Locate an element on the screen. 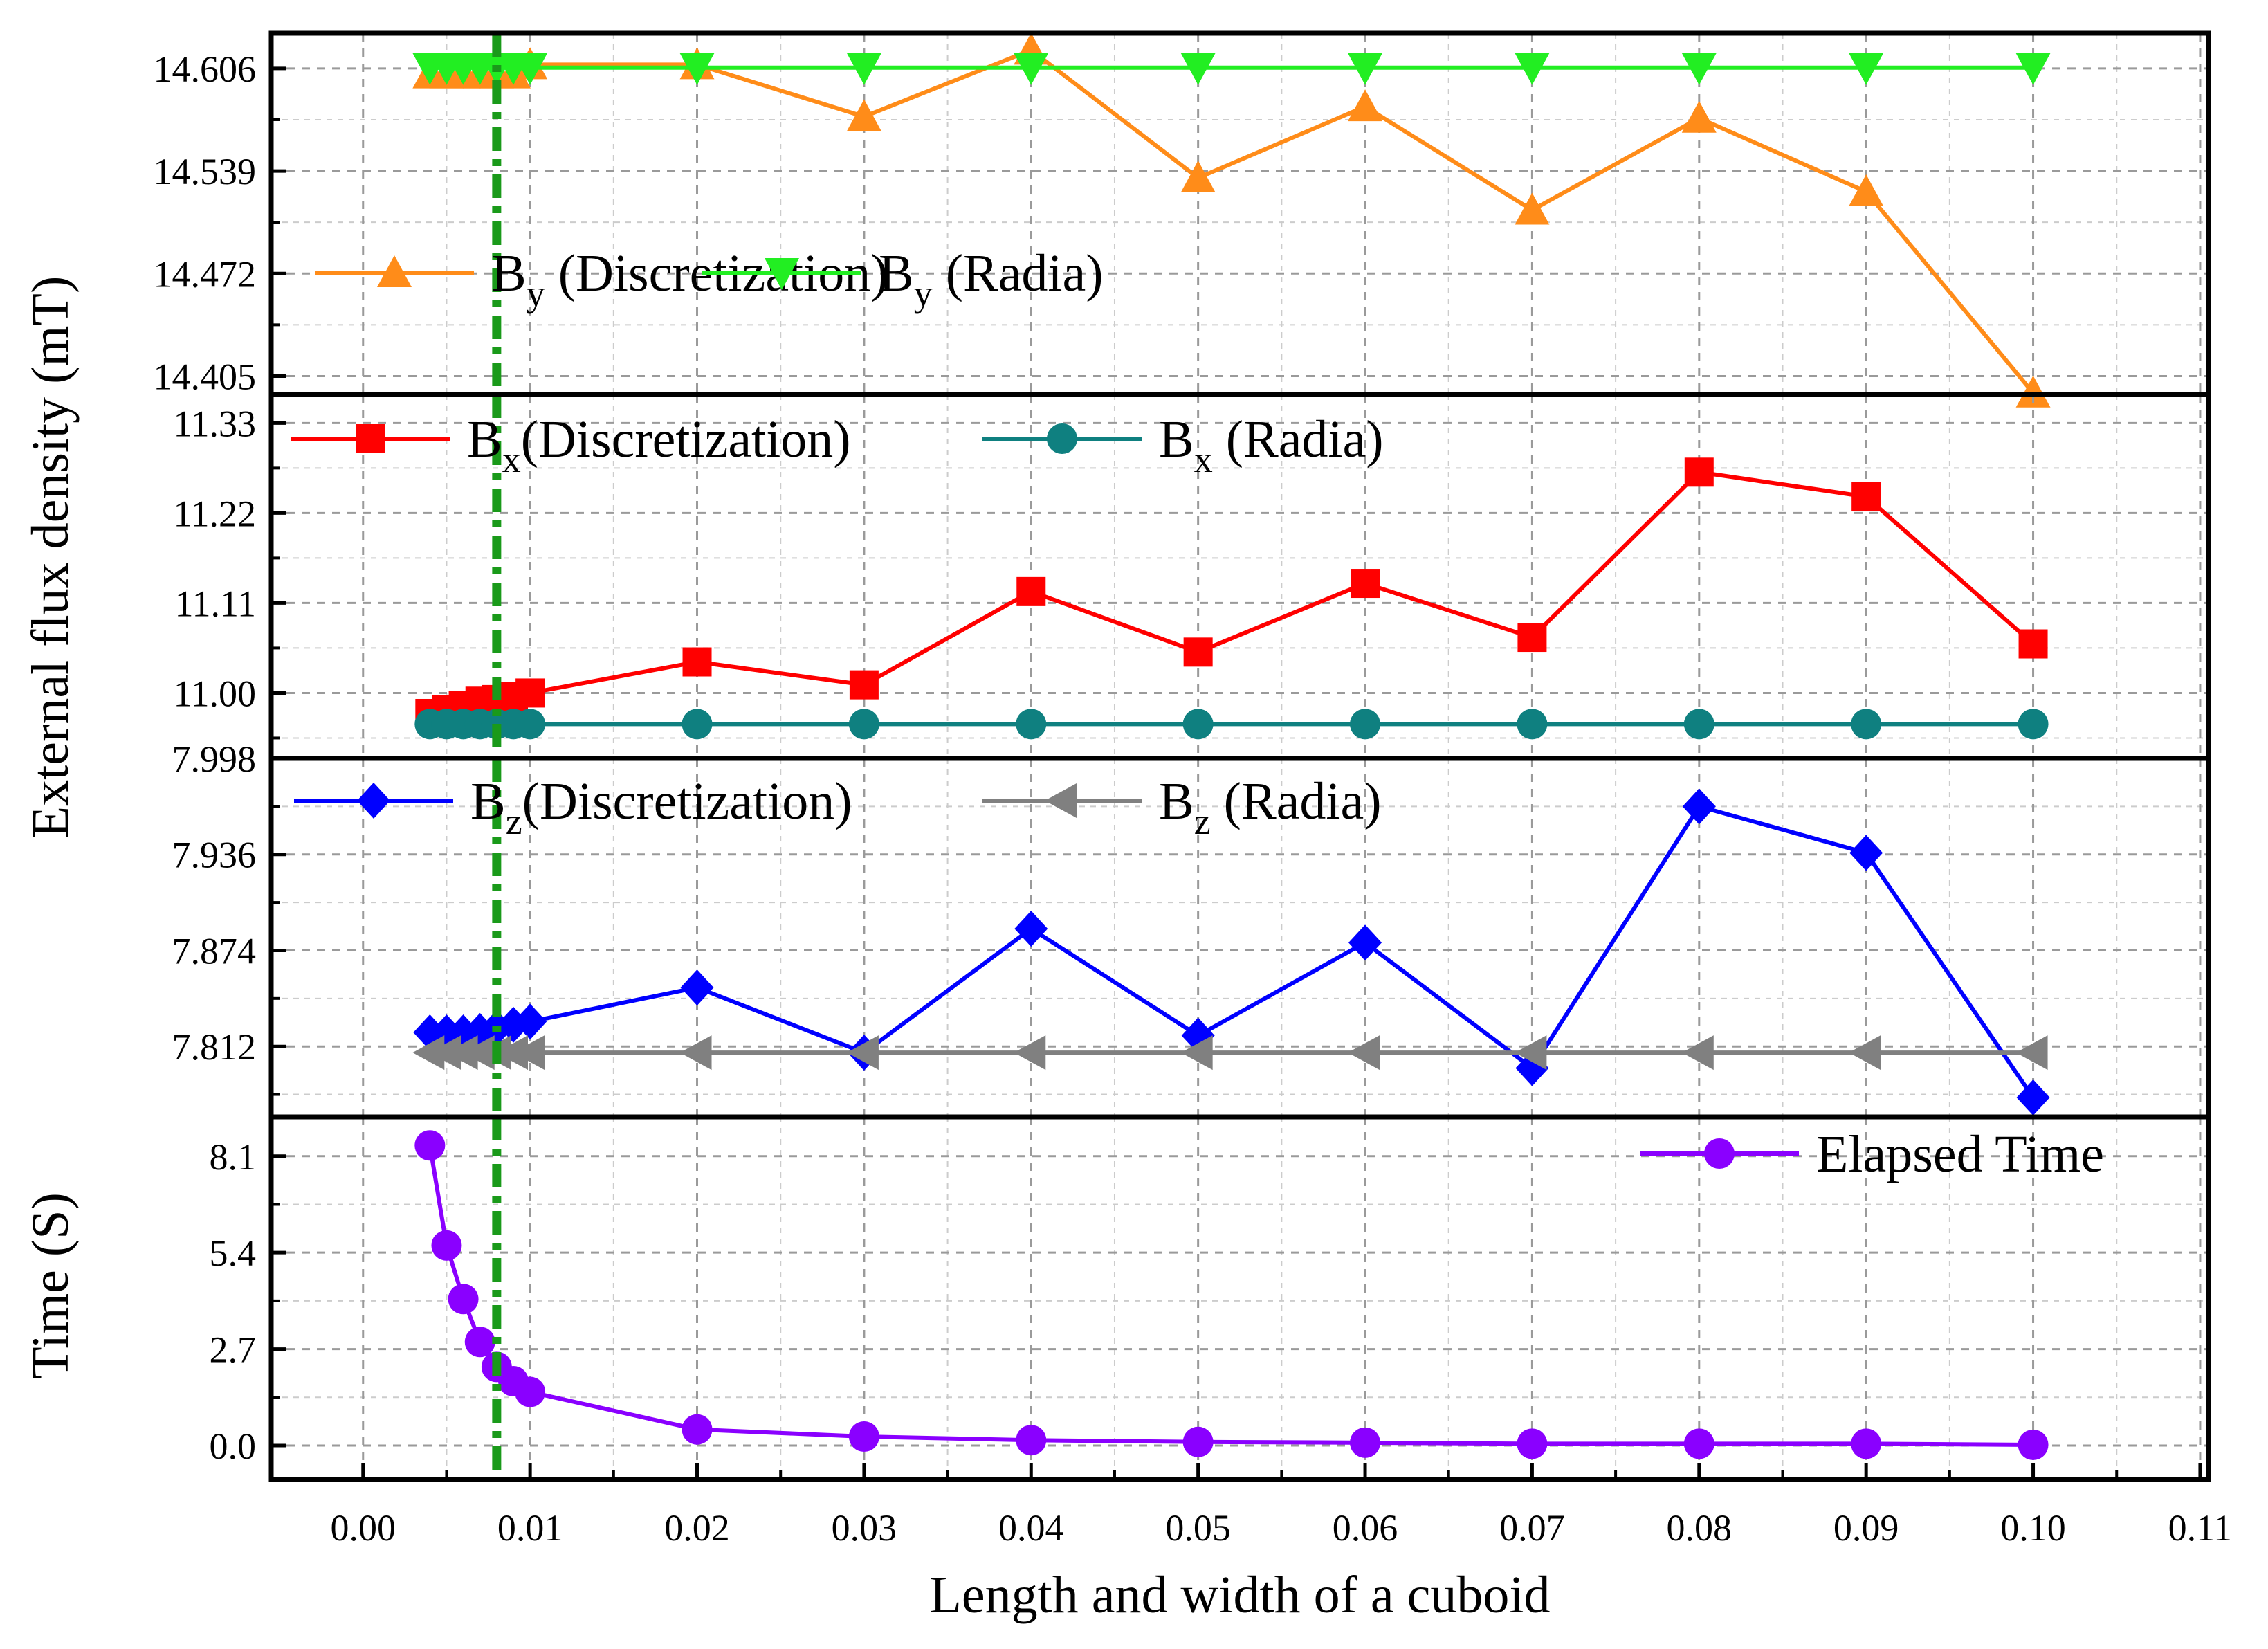 This screenshot has height=1649, width=2268. x-tick-label: 0.00 is located at coordinates (363, 1528).